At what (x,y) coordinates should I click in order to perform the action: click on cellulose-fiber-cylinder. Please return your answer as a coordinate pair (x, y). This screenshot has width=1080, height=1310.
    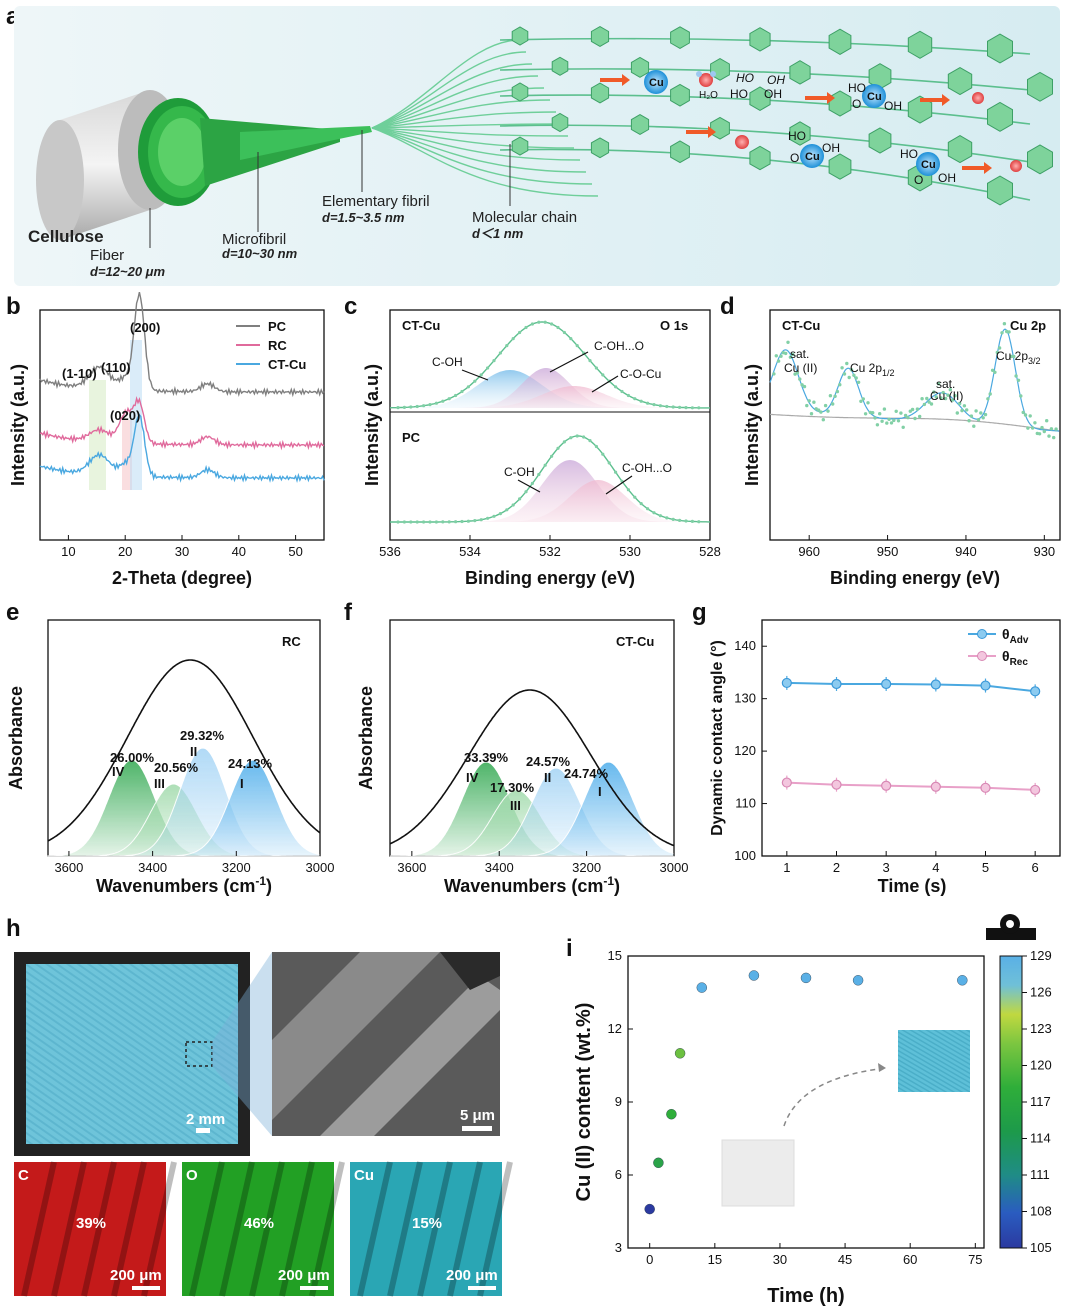
    Looking at the image, I should click on (204, 165).